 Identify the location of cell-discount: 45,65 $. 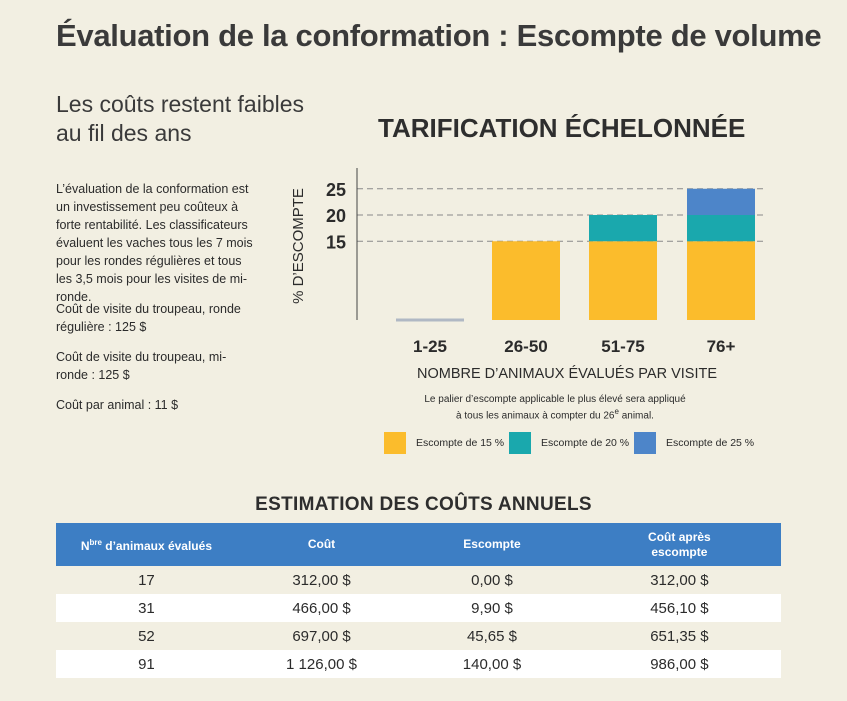
(492, 636).